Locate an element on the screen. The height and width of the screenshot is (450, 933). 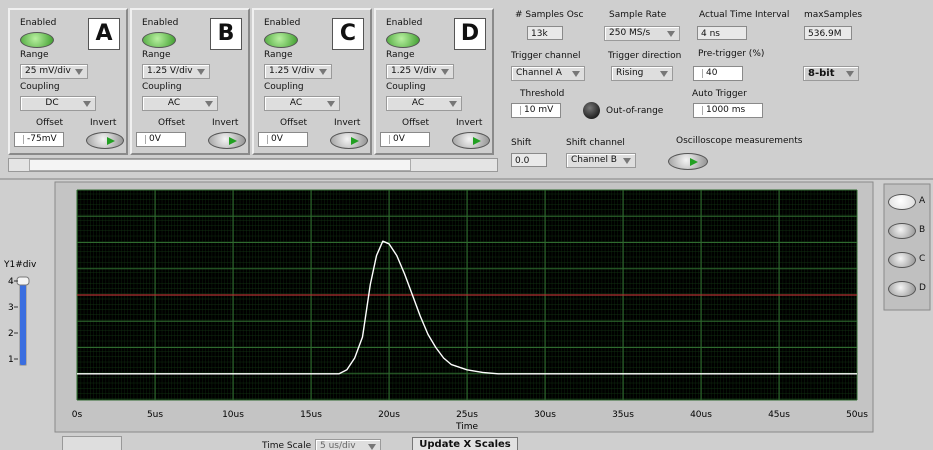
sample-rate: 250 MS/s is located at coordinates (642, 33).